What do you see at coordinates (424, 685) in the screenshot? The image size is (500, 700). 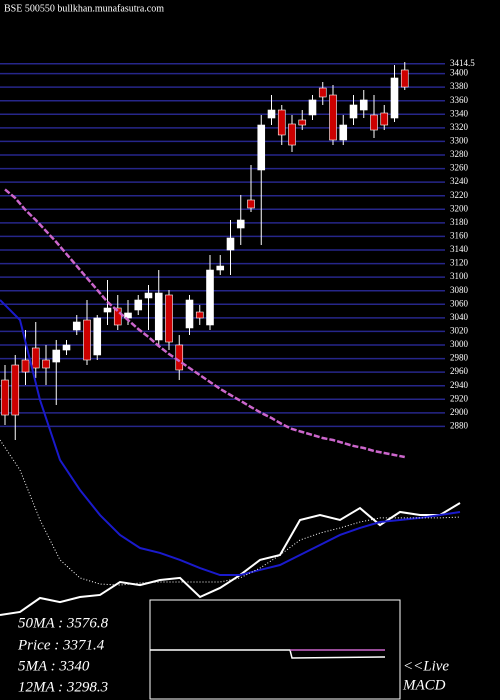 I see `macd-label: MACD` at bounding box center [424, 685].